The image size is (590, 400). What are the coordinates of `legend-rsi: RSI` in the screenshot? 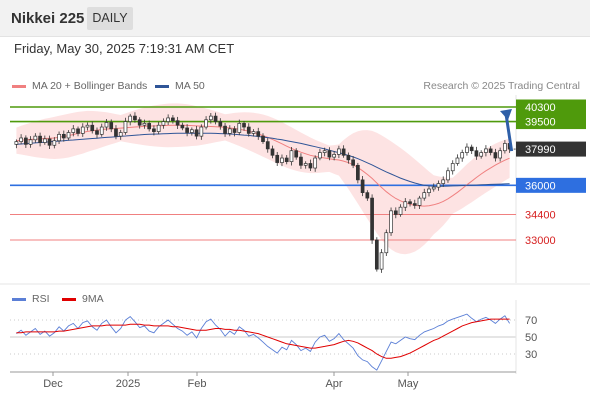 It's located at (31, 299).